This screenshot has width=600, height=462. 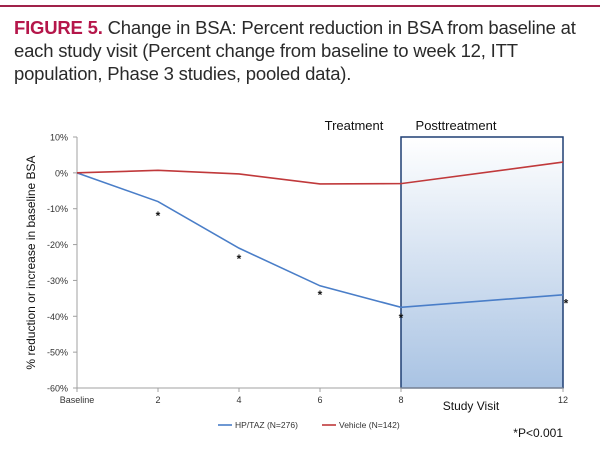 I want to click on x-tick-label: 8, so click(x=400, y=400).